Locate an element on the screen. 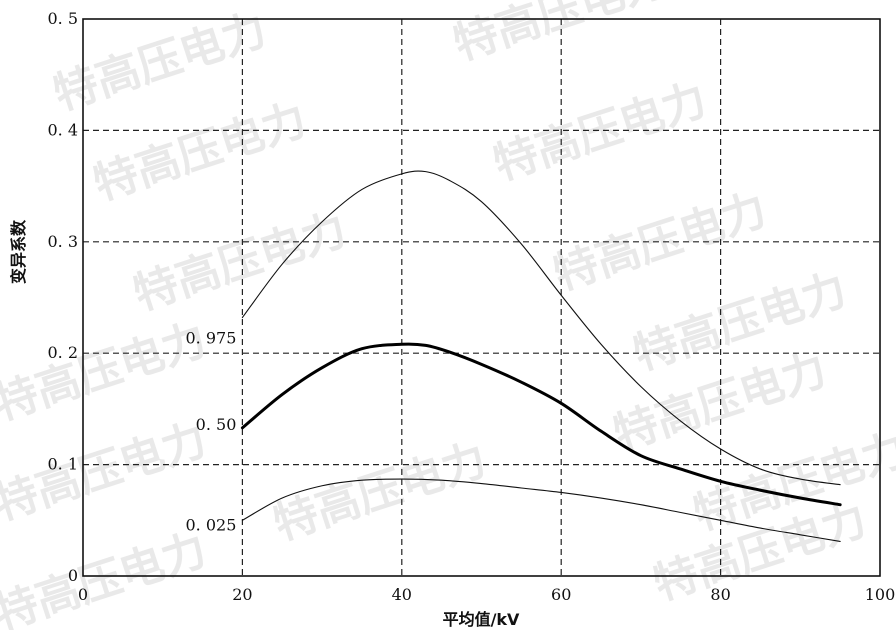 The width and height of the screenshot is (896, 630). curve-label-0.50: 0. 50 is located at coordinates (216, 424).